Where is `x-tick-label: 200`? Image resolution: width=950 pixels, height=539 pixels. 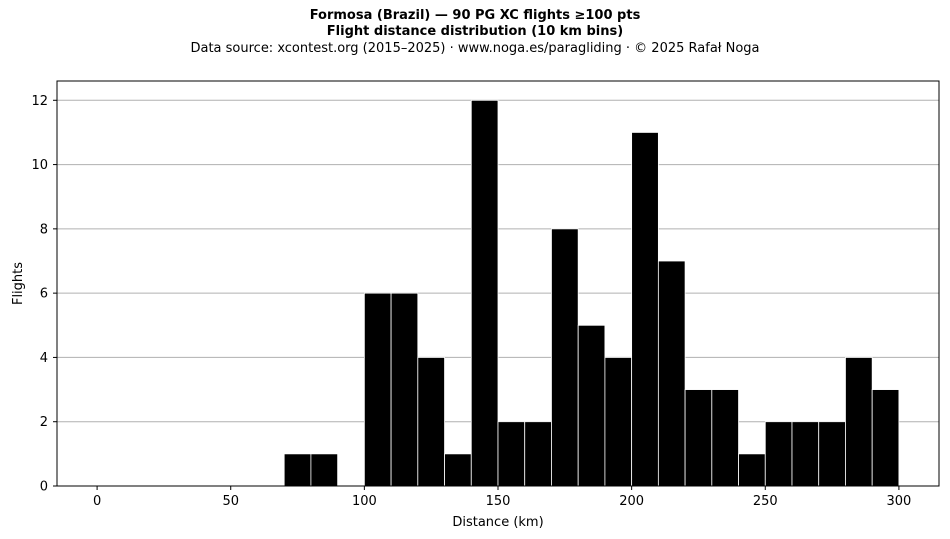 x-tick-label: 200 is located at coordinates (631, 501).